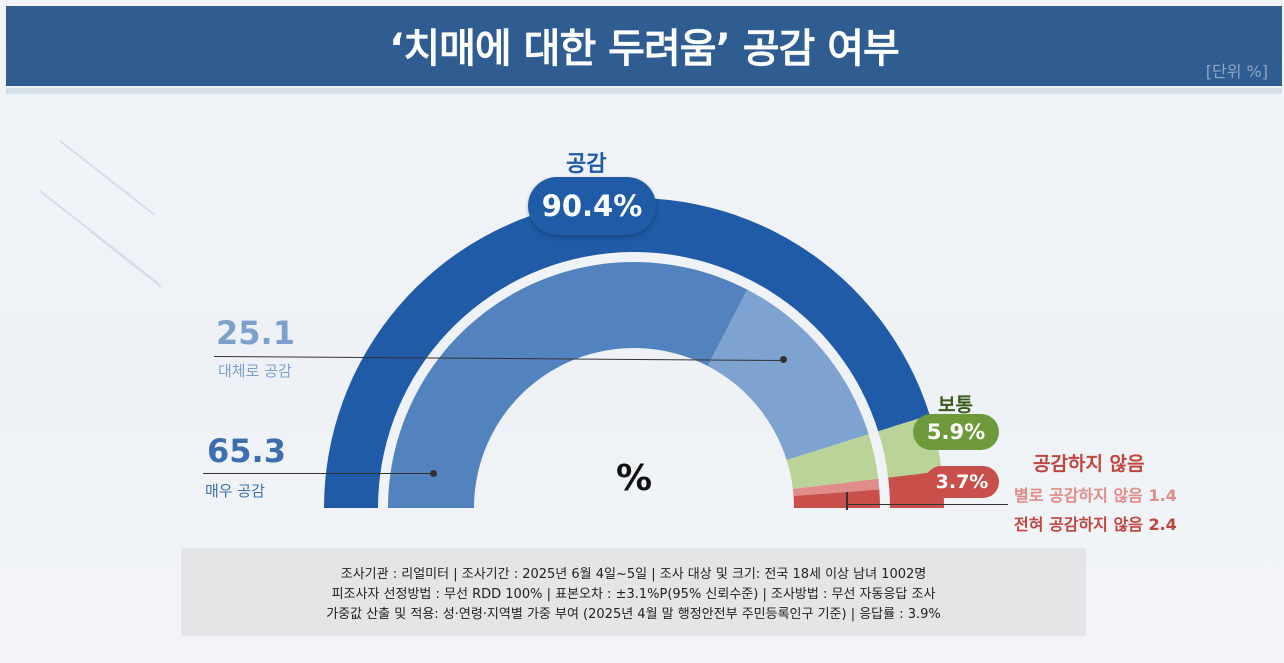  I want to click on neutral-arc, so click(832, 461).